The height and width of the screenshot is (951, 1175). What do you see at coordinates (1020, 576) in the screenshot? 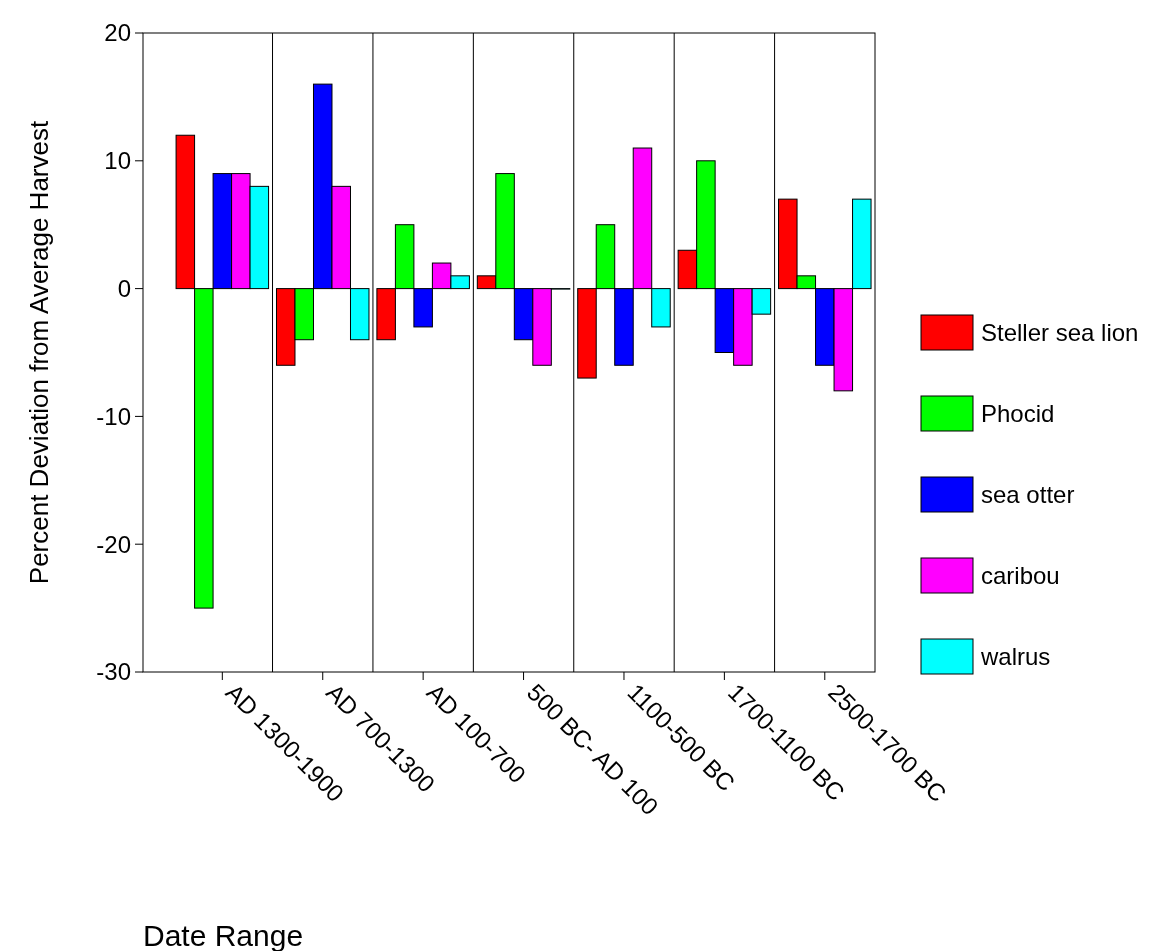
I see `legend-label: caribou` at bounding box center [1020, 576].